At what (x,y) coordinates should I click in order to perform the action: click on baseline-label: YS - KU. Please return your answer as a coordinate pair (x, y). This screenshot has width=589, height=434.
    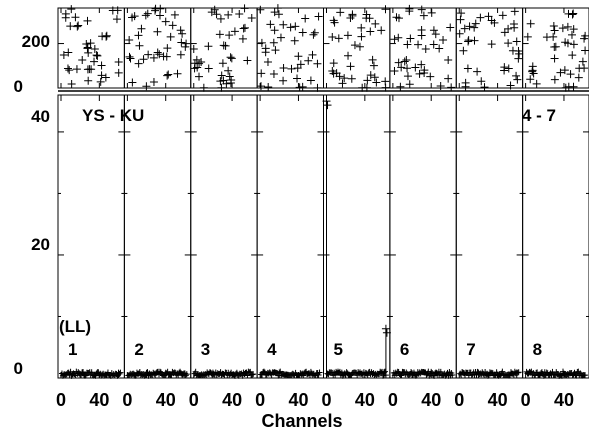
    Looking at the image, I should click on (113, 115).